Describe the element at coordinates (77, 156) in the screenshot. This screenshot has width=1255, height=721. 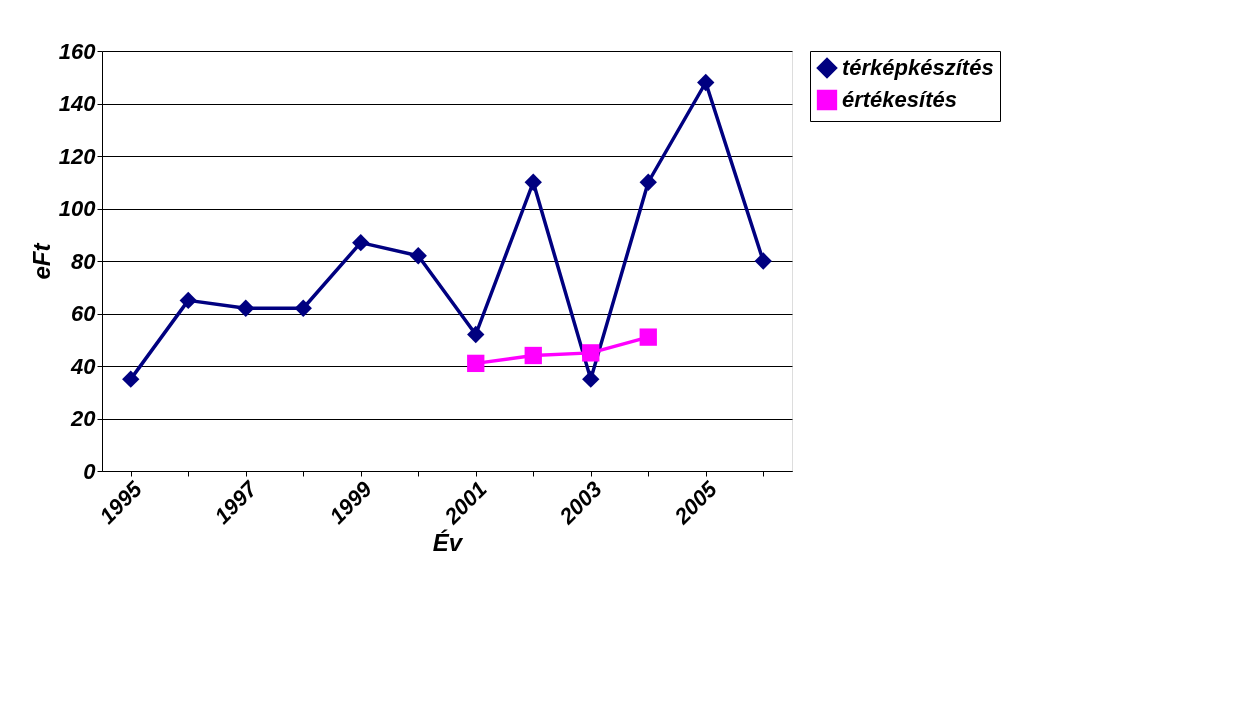
I see `y-tick-label: 120` at that location.